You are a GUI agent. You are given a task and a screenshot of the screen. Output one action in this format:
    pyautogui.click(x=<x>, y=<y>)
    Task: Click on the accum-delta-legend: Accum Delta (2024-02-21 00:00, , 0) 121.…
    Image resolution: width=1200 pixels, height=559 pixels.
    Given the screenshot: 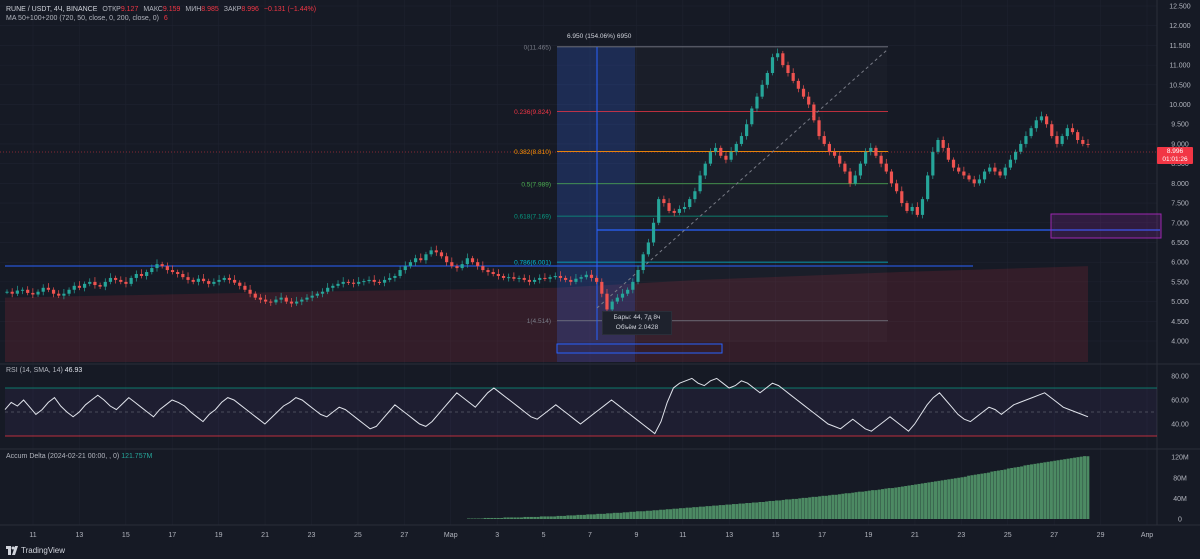 What is the action you would take?
    pyautogui.click(x=79, y=456)
    